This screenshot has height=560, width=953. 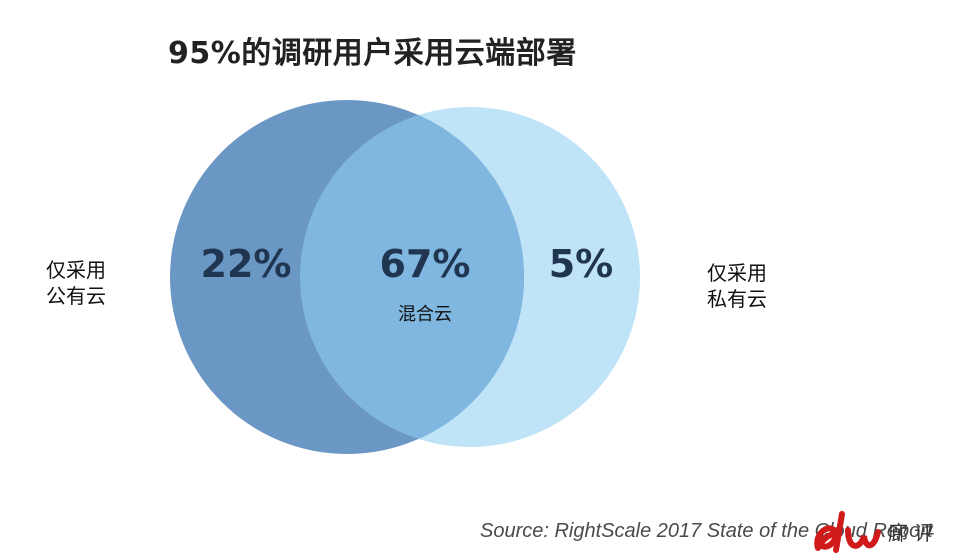 I want to click on hybrid-label: 混合云, so click(x=425, y=314).